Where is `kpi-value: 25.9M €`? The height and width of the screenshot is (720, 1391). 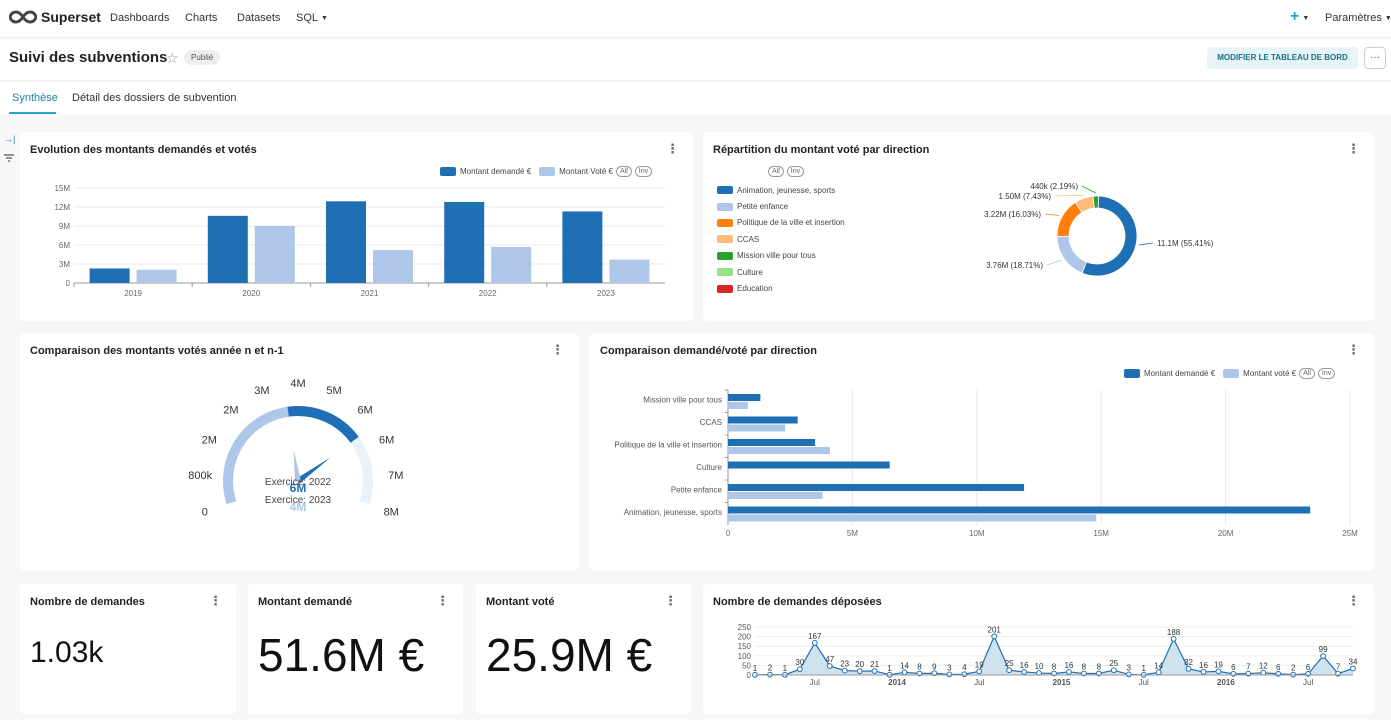 kpi-value: 25.9M € is located at coordinates (569, 655).